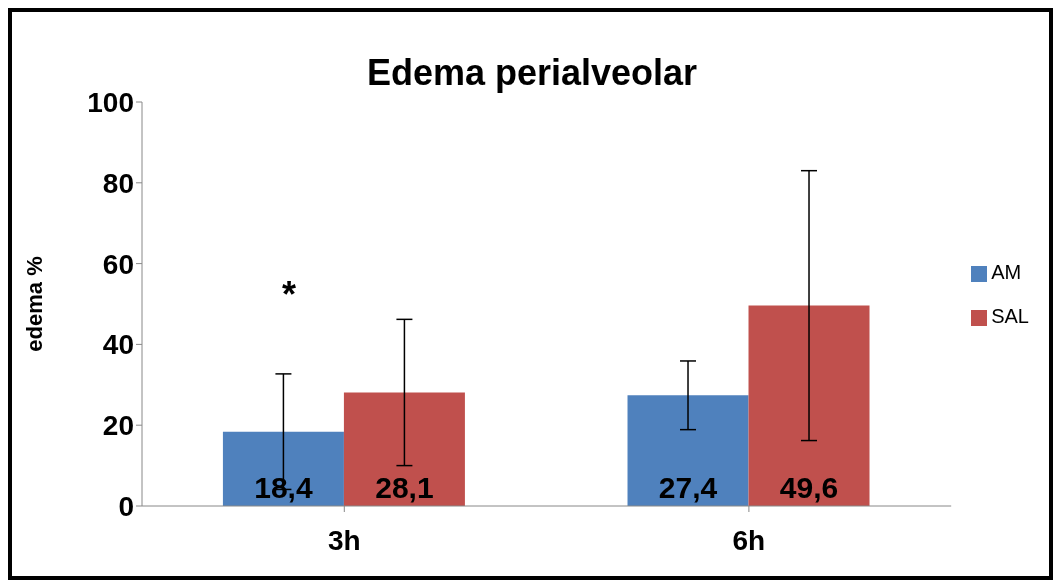 The width and height of the screenshot is (1061, 588). What do you see at coordinates (118, 264) in the screenshot?
I see `y-tick-label: 60` at bounding box center [118, 264].